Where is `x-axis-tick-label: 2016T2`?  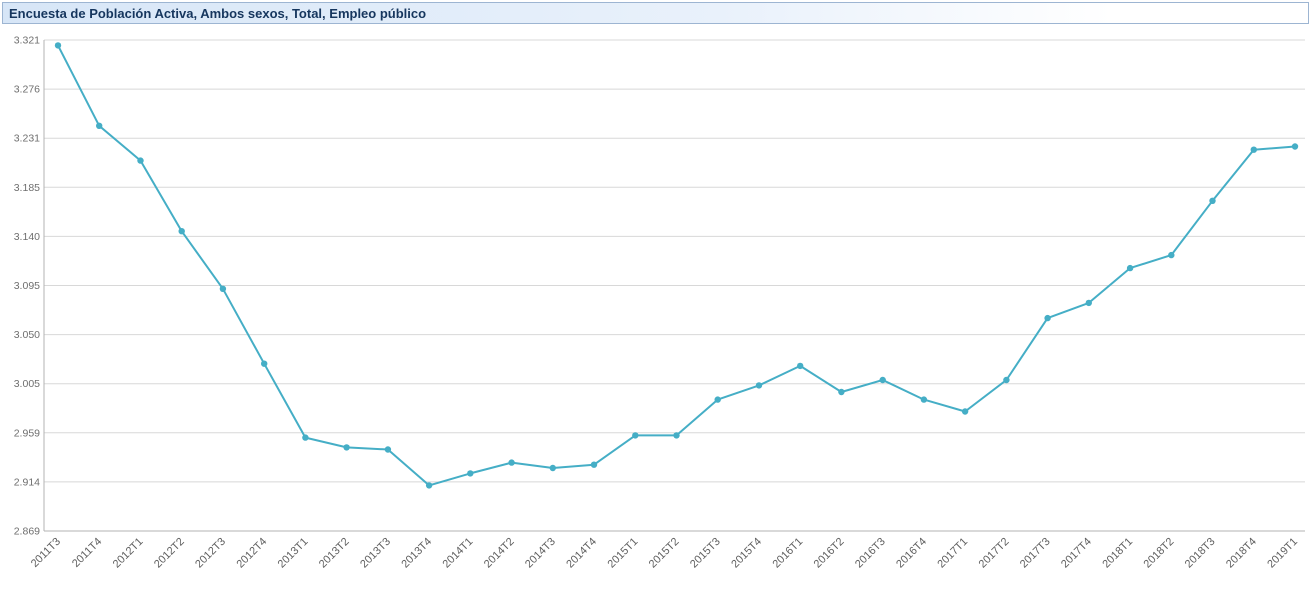 x-axis-tick-label: 2016T2 is located at coordinates (829, 553).